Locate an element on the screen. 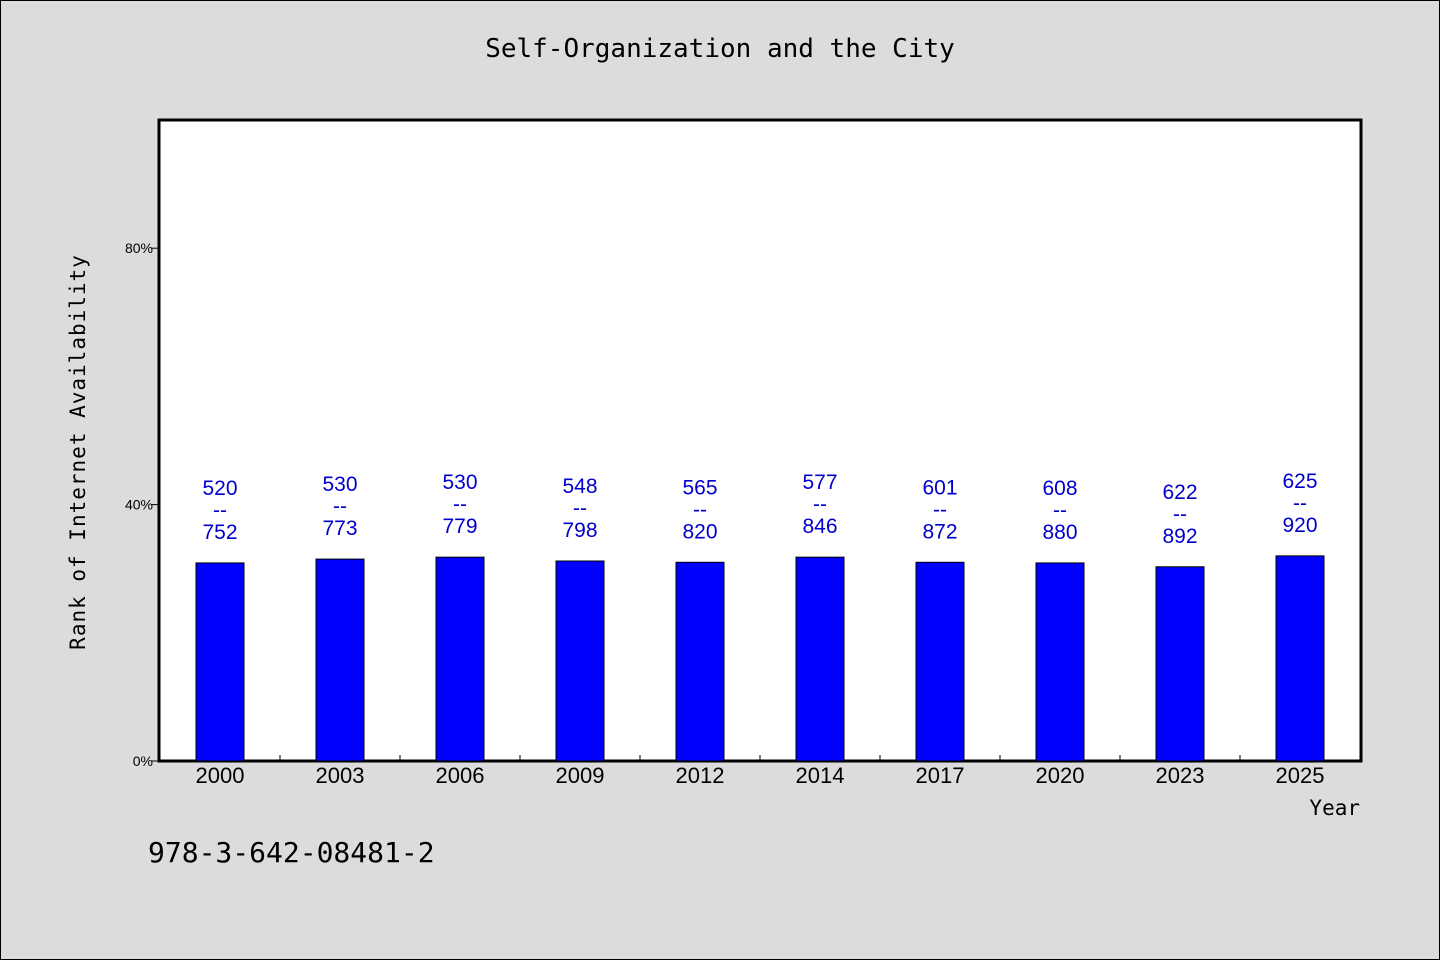  bar-data-label: 548 is located at coordinates (579, 486).